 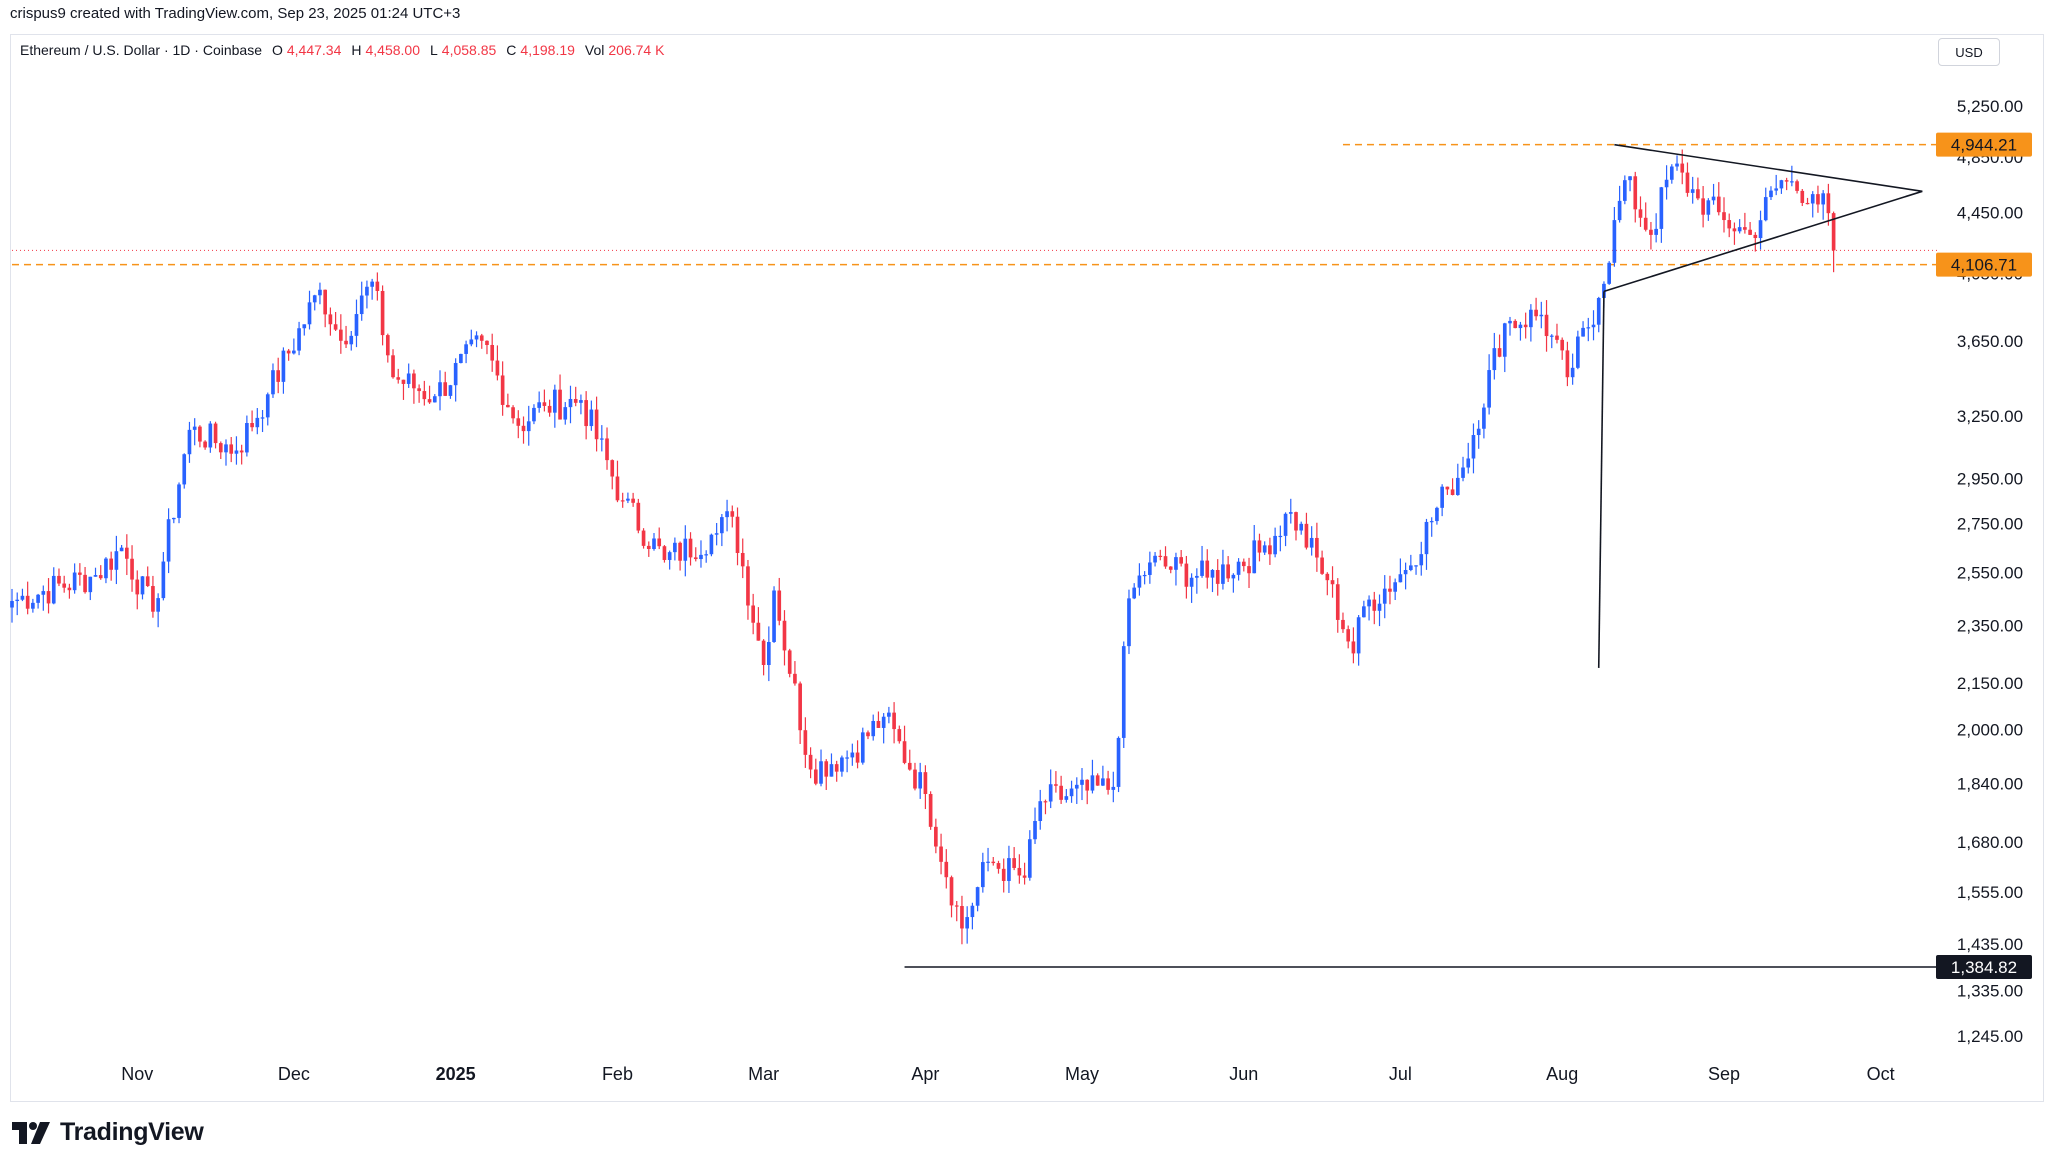 I want to click on price-axis-label: 2,950.00, so click(x=1990, y=478).